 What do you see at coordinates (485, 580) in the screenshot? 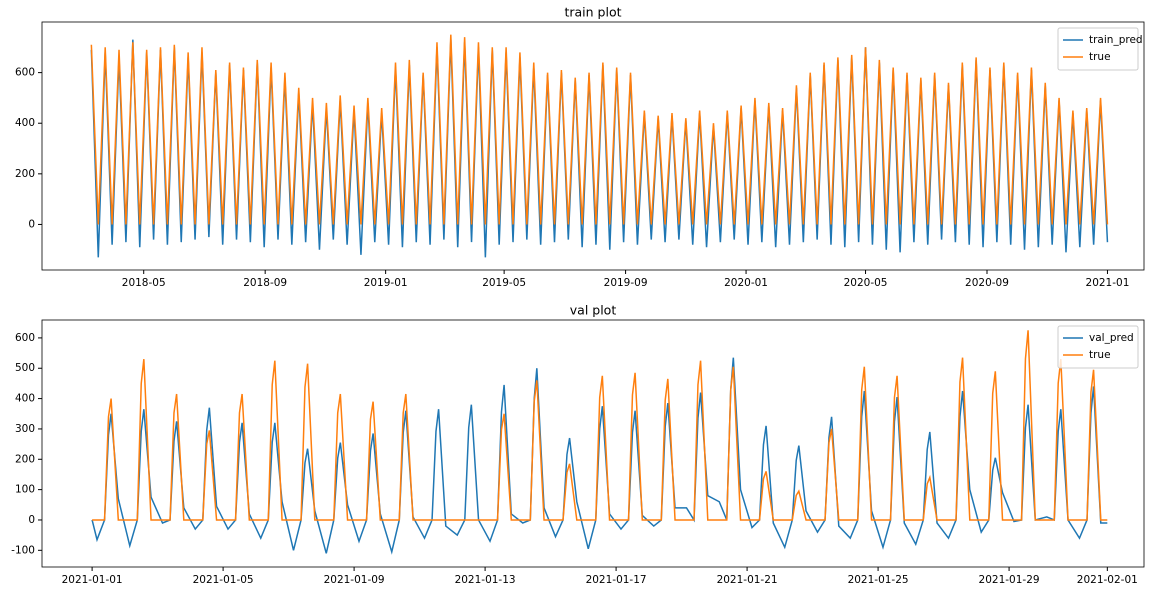
I see `x-tick-label: 2021-01-13` at bounding box center [485, 580].